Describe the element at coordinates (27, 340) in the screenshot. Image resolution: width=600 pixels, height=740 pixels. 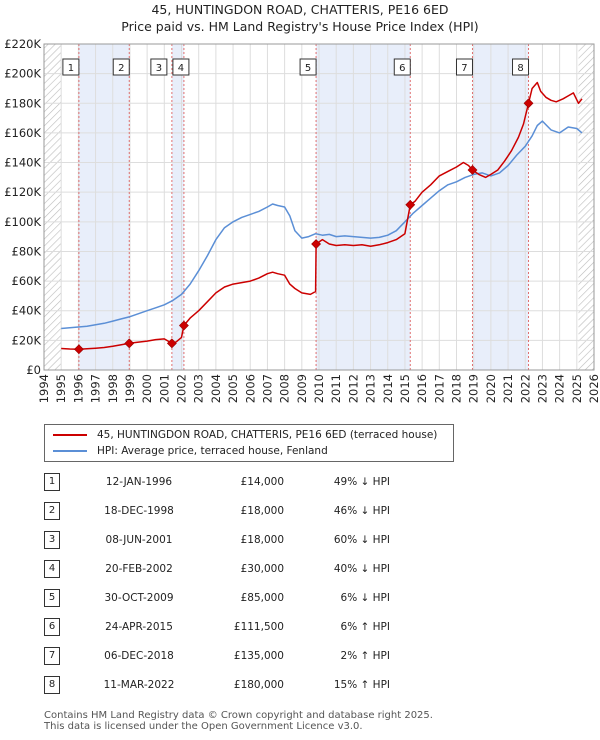
I see `y-tick-label: £20K` at that location.